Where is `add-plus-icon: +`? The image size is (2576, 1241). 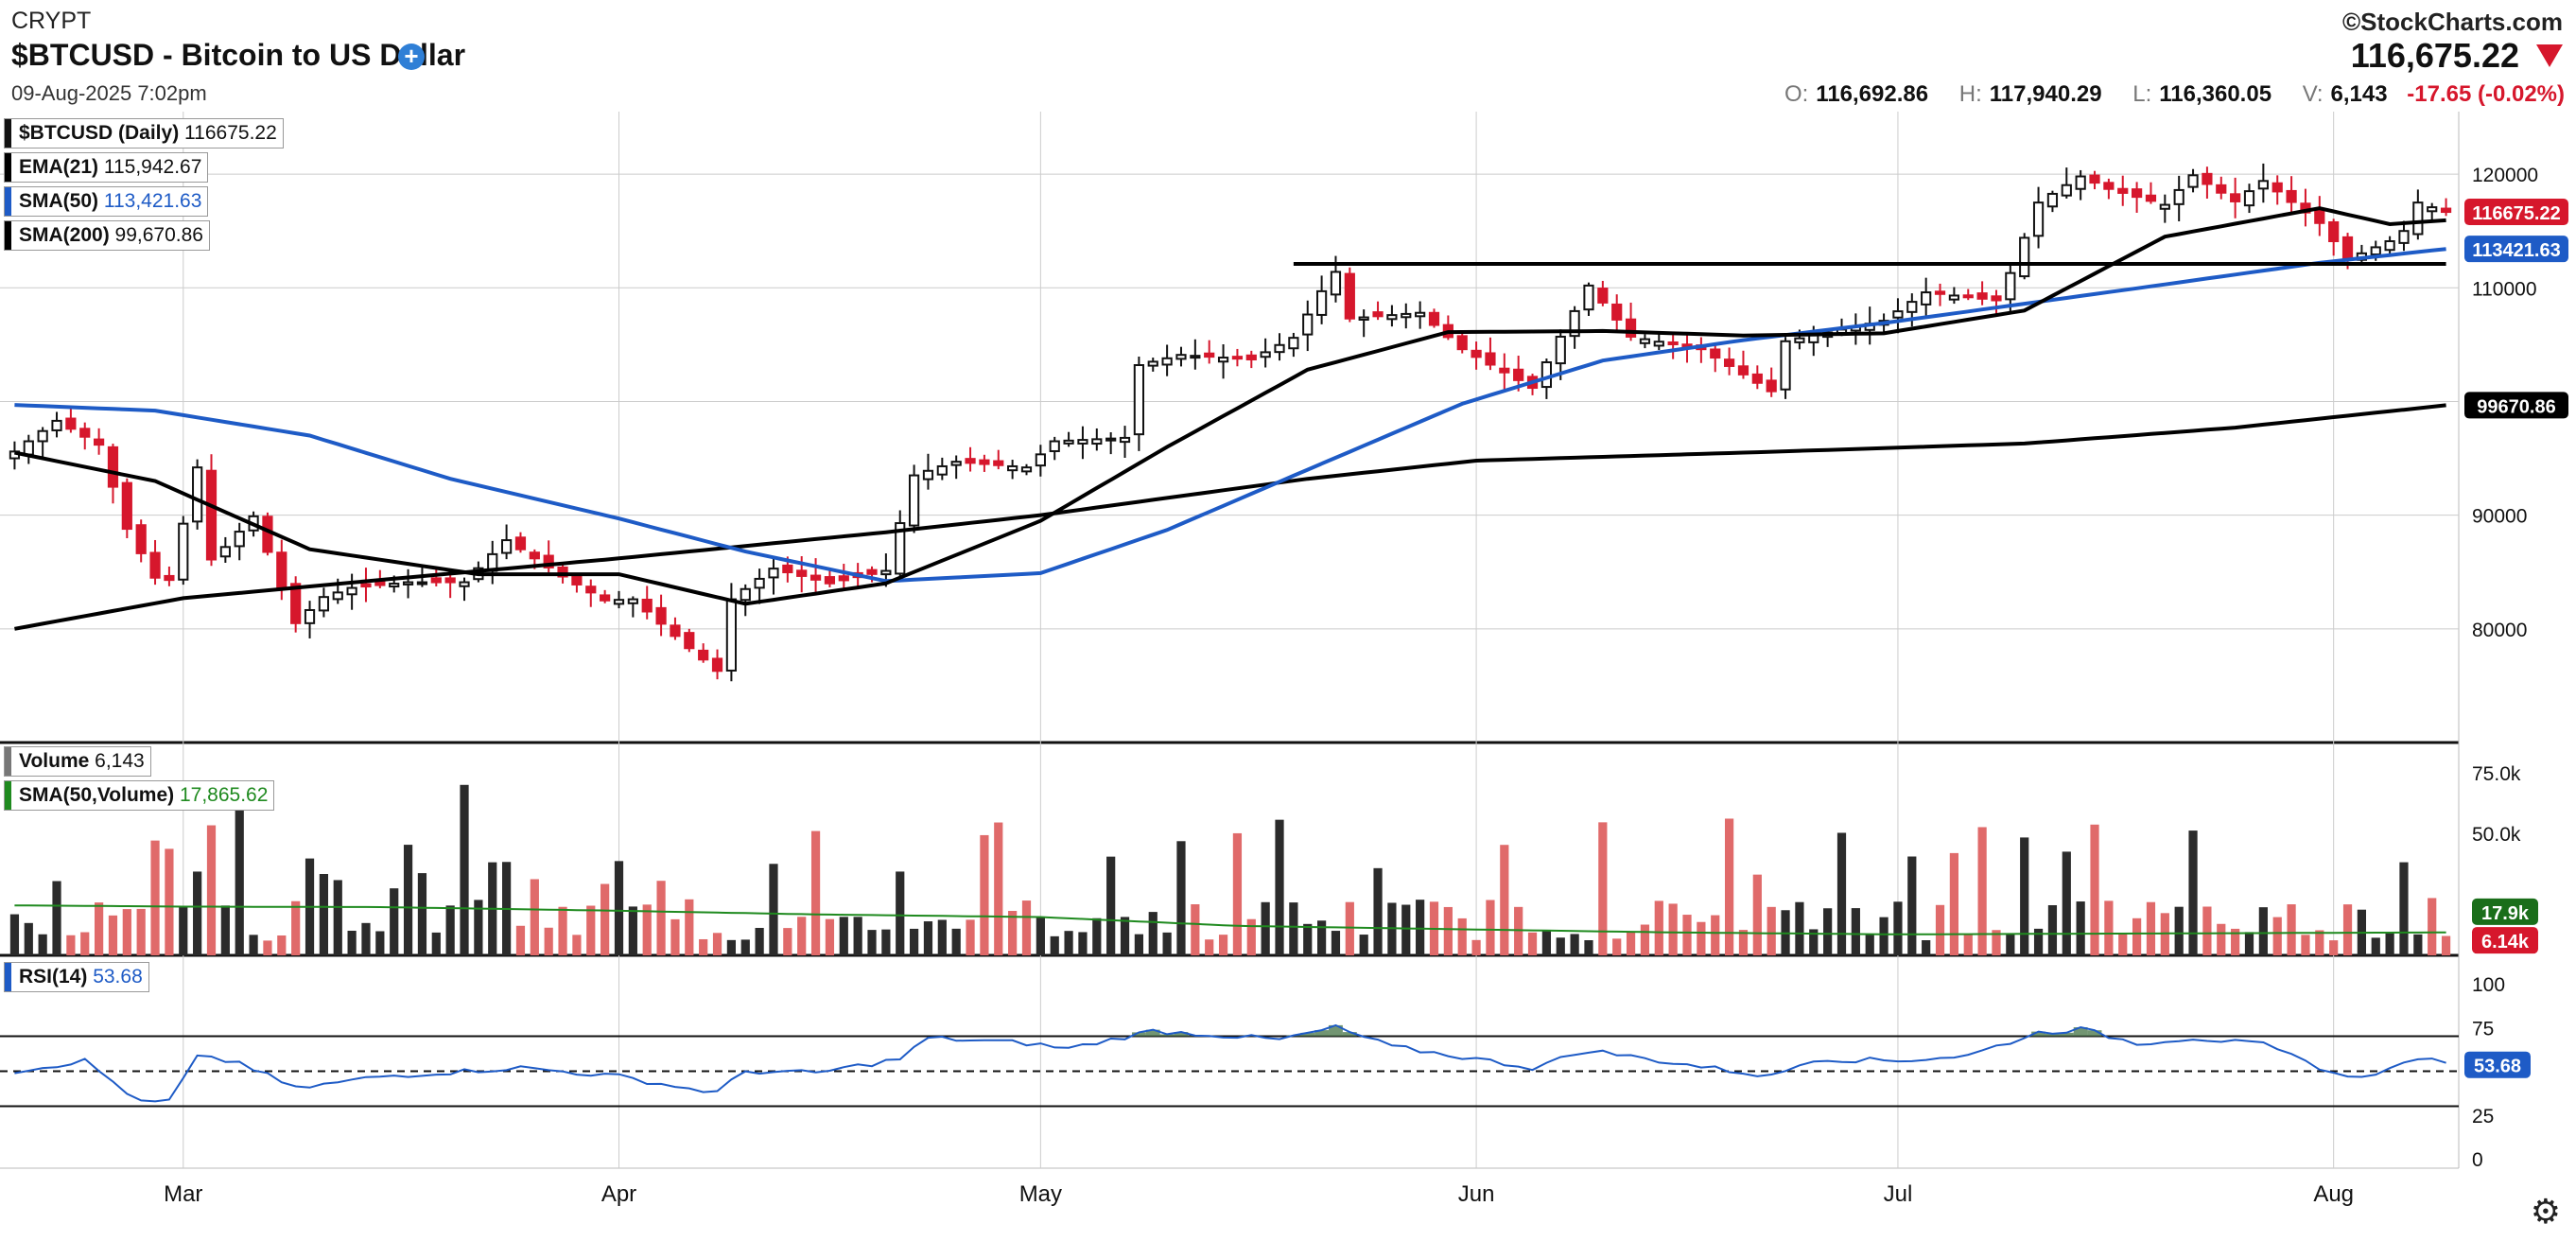 add-plus-icon: + is located at coordinates (411, 57).